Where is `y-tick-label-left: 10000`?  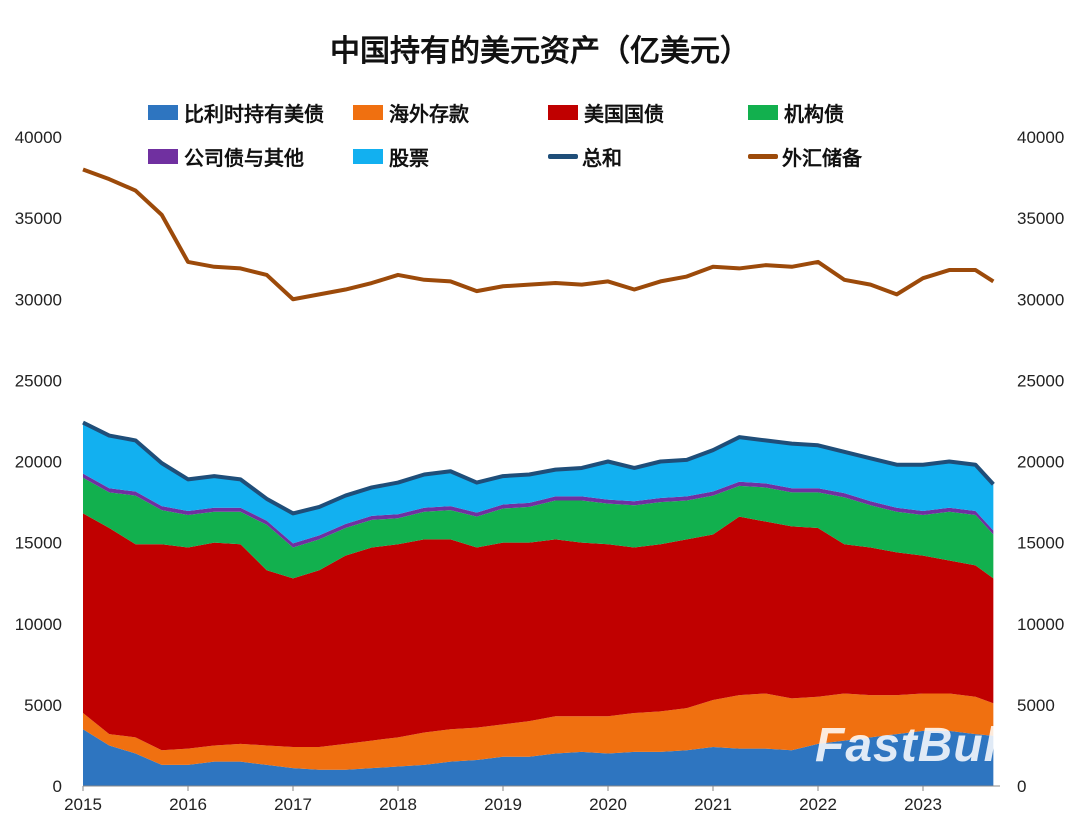 y-tick-label-left: 10000 is located at coordinates (38, 624).